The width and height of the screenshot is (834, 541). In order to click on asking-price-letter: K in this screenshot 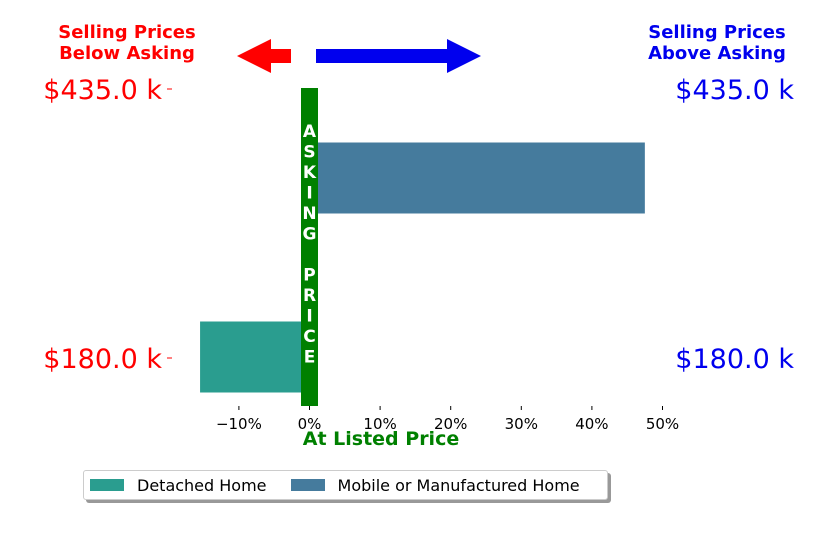, I will do `click(310, 173)`.